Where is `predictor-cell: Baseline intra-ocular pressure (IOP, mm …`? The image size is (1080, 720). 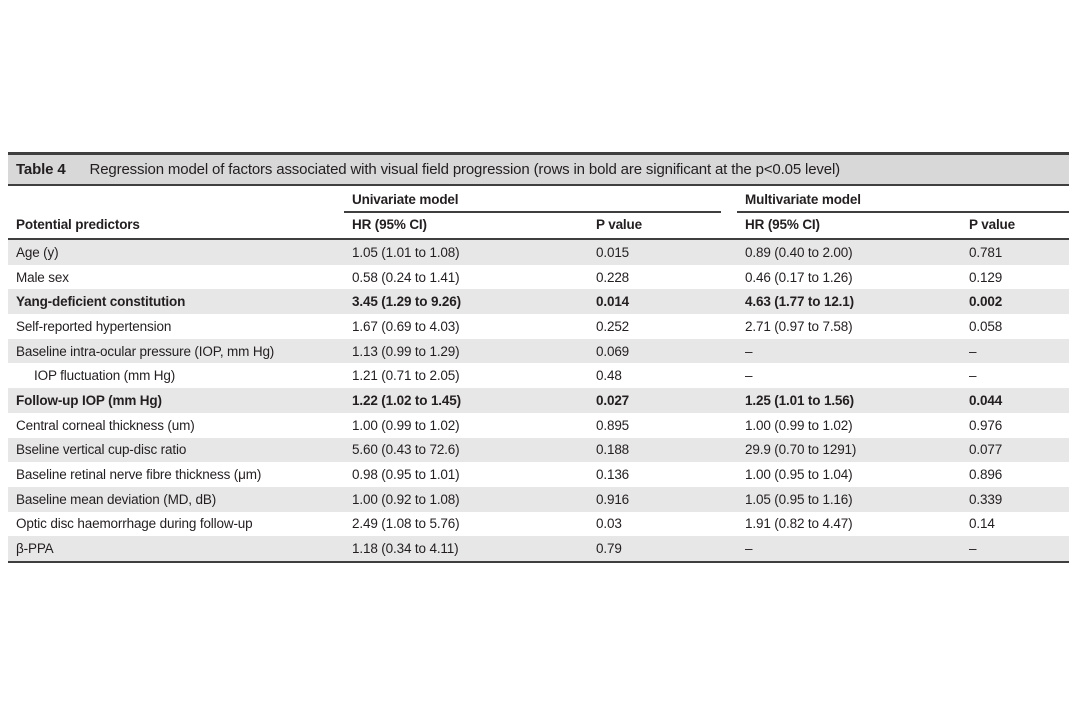 predictor-cell: Baseline intra-ocular pressure (IOP, mm … is located at coordinates (145, 351).